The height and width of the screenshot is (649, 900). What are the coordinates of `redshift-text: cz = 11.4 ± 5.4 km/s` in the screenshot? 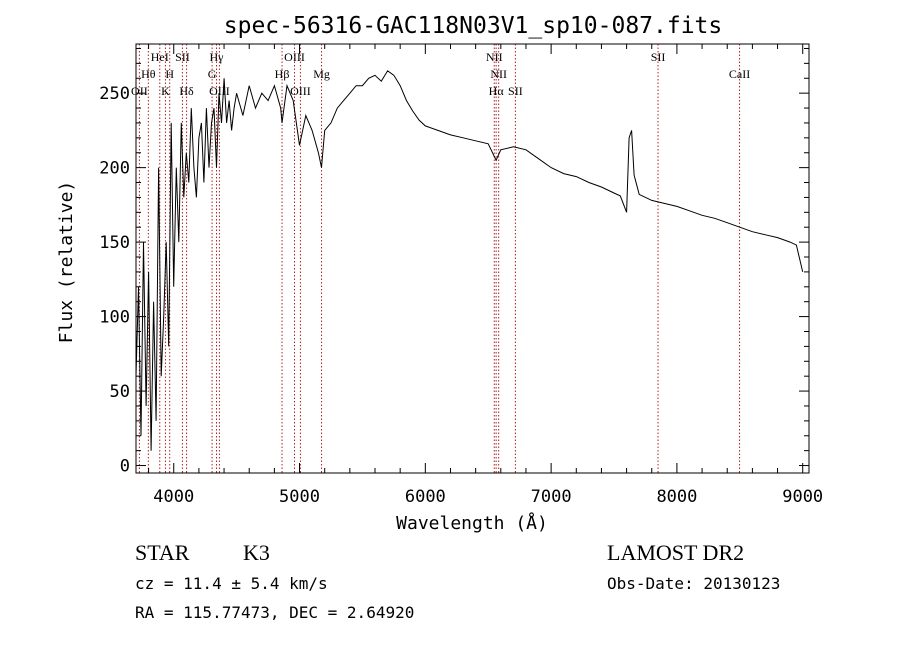 It's located at (231, 583).